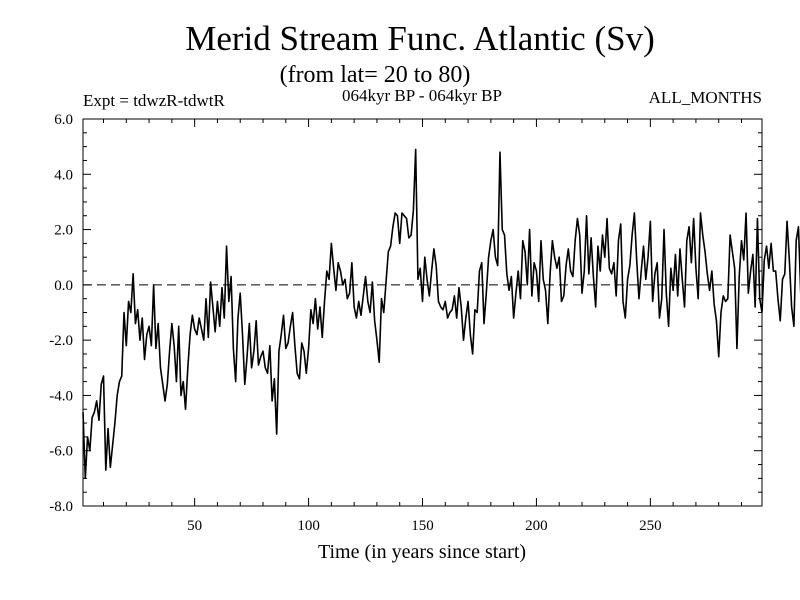 The height and width of the screenshot is (600, 800). I want to click on x-tick-label: 100, so click(308, 526).